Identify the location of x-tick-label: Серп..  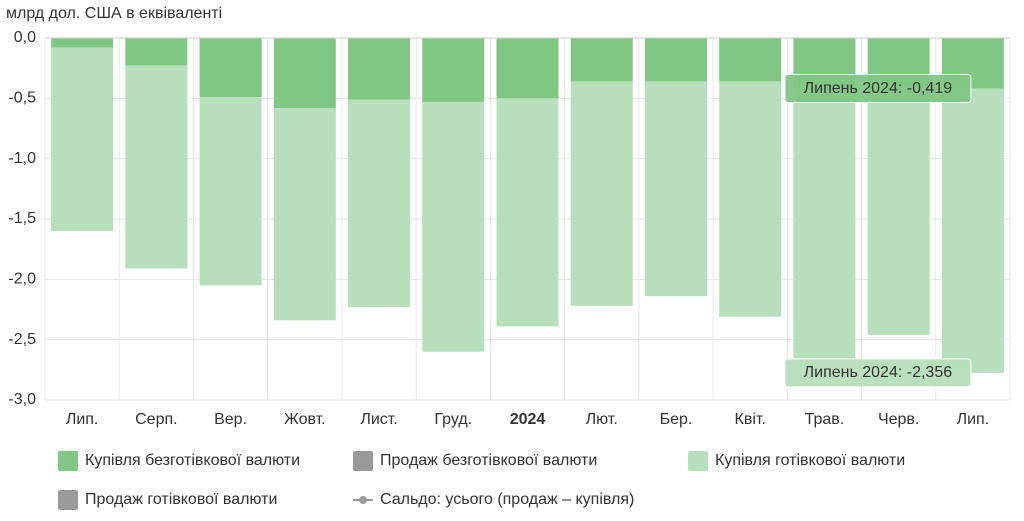
(156, 419).